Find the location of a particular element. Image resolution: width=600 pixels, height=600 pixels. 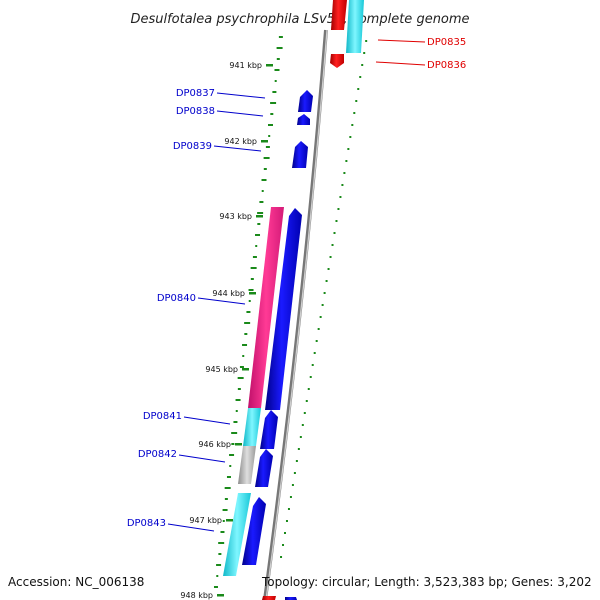

cog-bar-dp0842 is located at coordinates (247, 465).